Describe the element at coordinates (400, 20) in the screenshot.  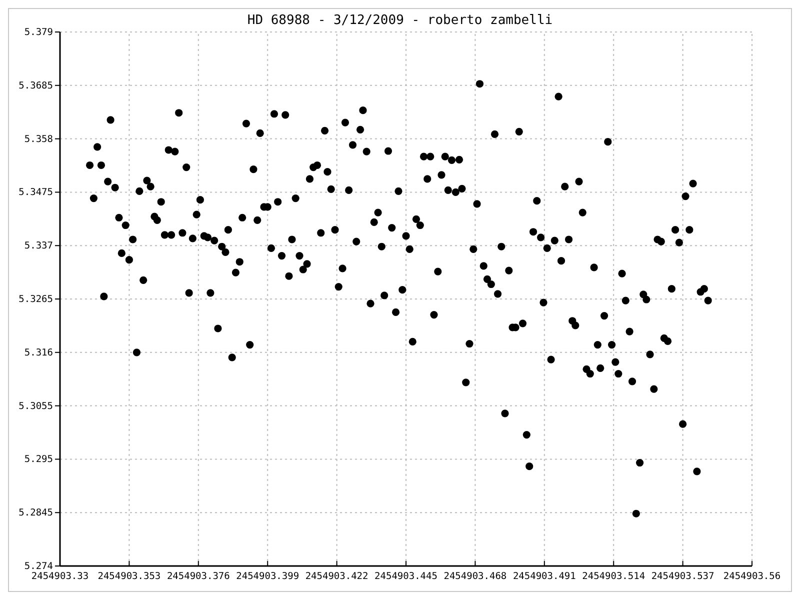
I see `chart-title: HD 68988 - 3/12/2009 - roberto zambelli` at that location.